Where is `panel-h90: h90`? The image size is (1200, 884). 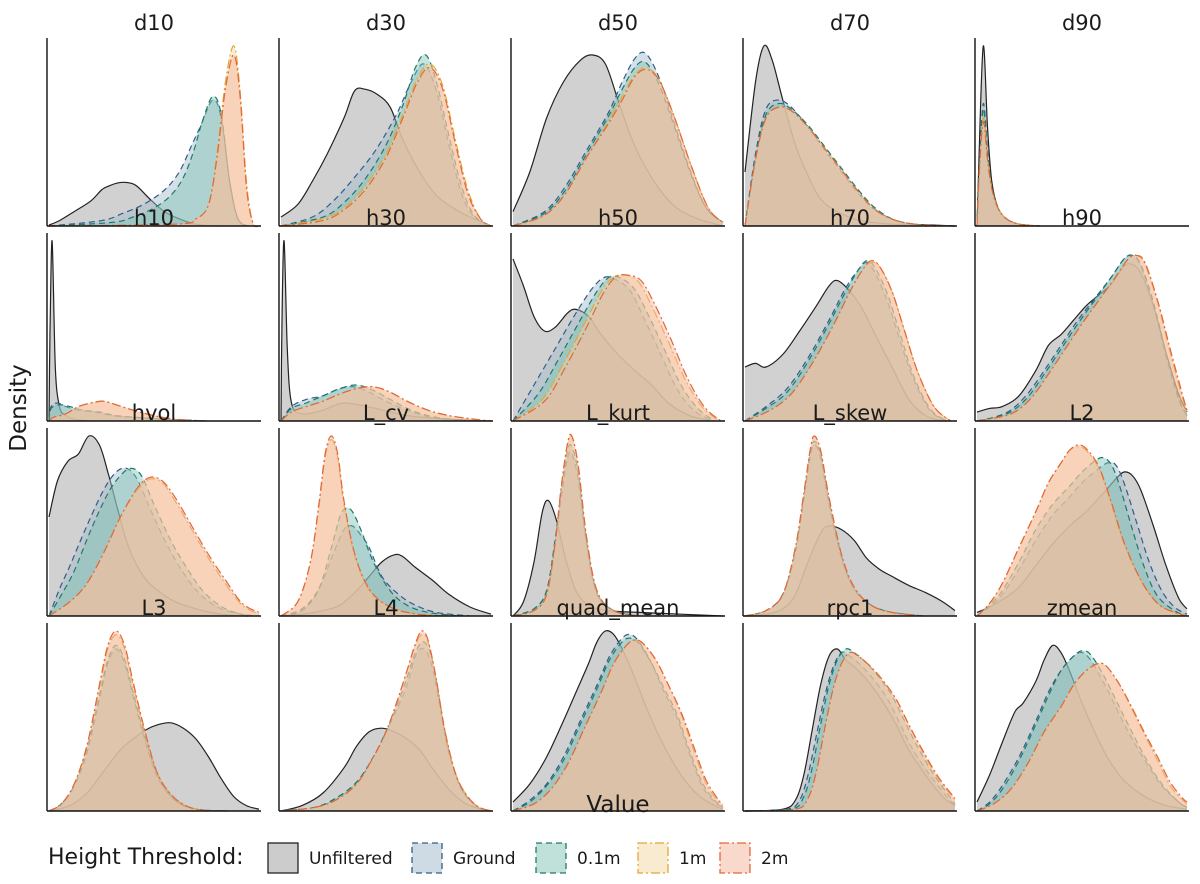
panel-h90: h90 is located at coordinates (1081, 314).